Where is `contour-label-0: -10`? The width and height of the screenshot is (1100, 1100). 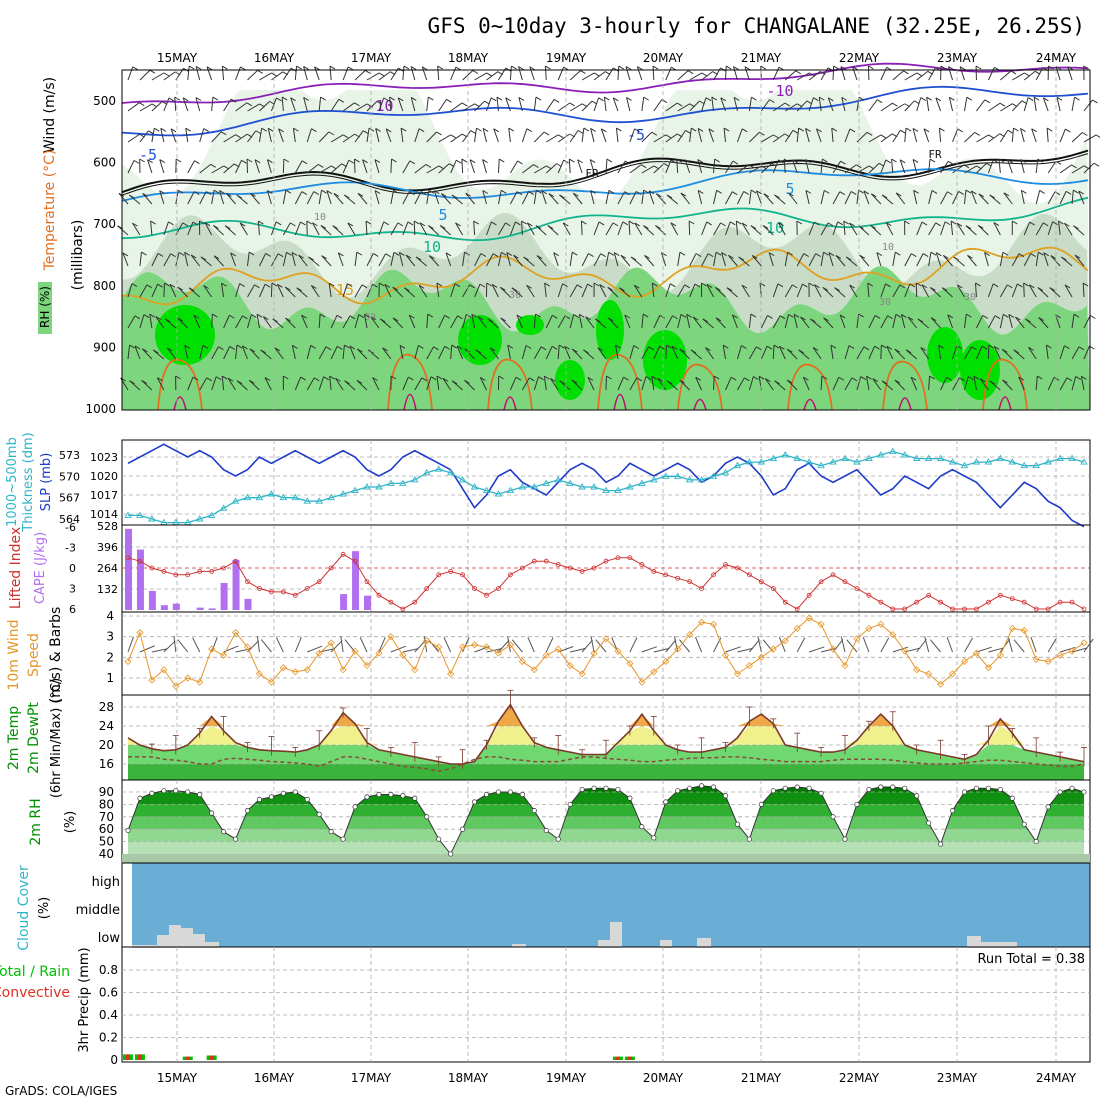
contour-label-0: -10 is located at coordinates (379, 106).